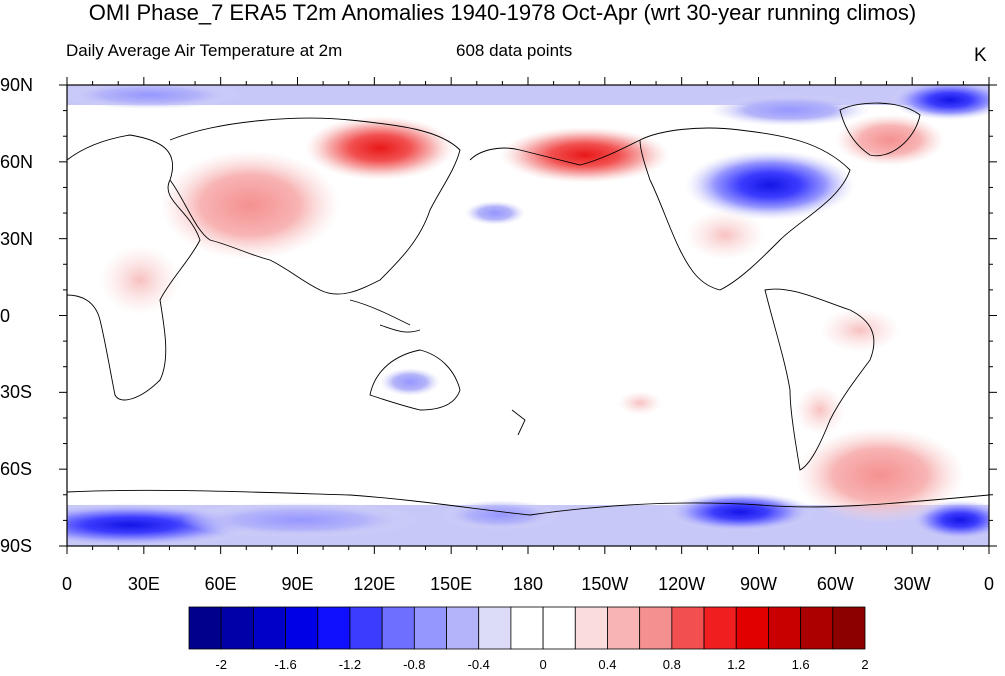 This screenshot has height=676, width=1005. Describe the element at coordinates (350, 664) in the screenshot. I see `colorbar-label: -1.2` at that location.